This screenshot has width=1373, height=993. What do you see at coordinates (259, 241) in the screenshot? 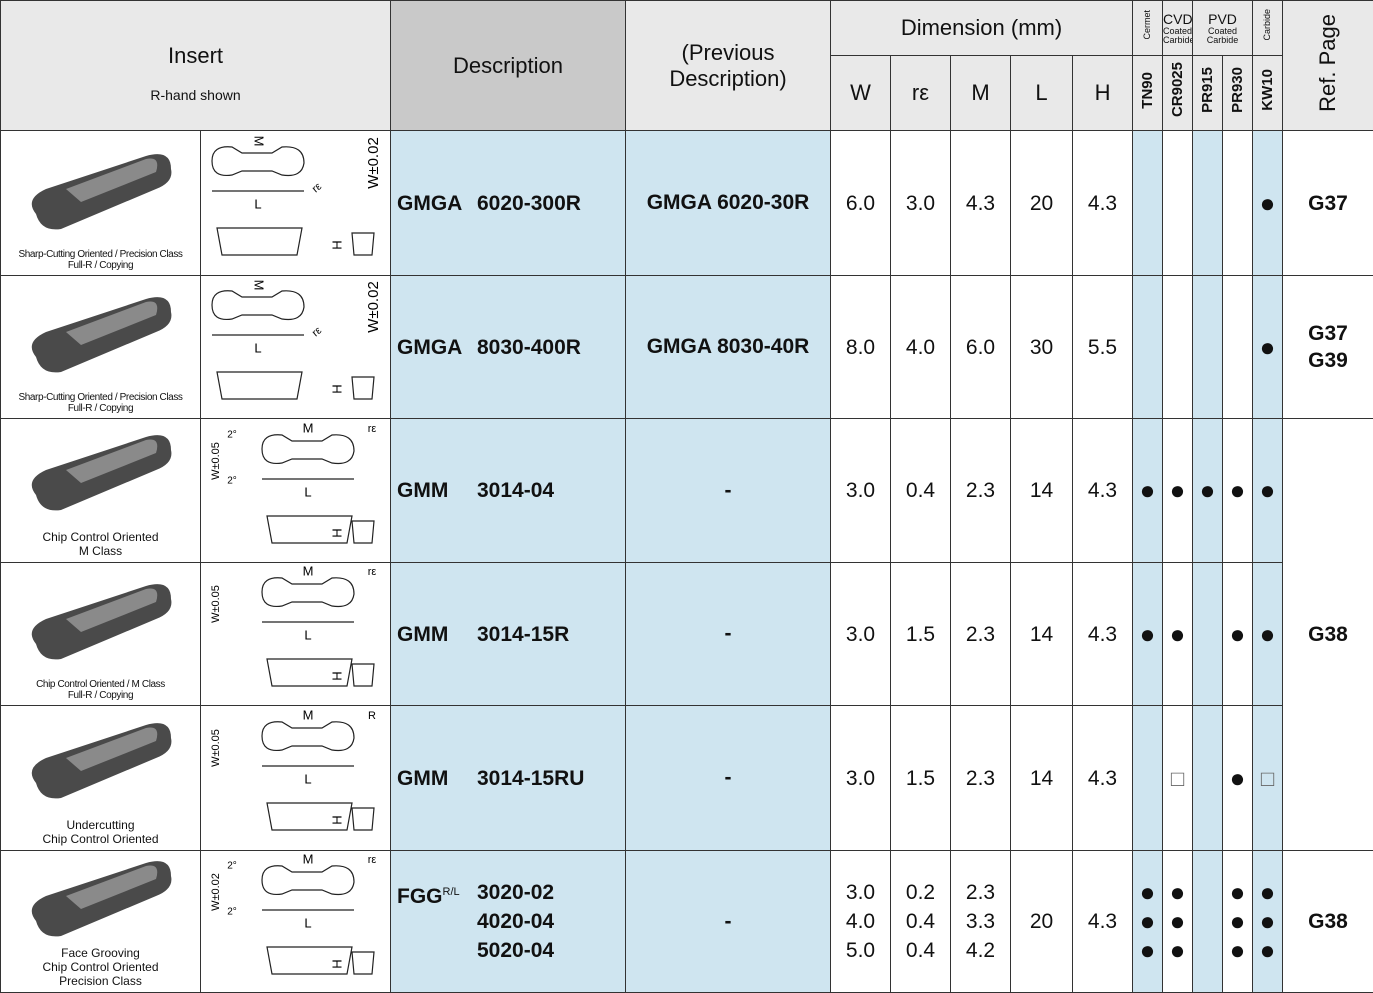
I see `side-view` at bounding box center [259, 241].